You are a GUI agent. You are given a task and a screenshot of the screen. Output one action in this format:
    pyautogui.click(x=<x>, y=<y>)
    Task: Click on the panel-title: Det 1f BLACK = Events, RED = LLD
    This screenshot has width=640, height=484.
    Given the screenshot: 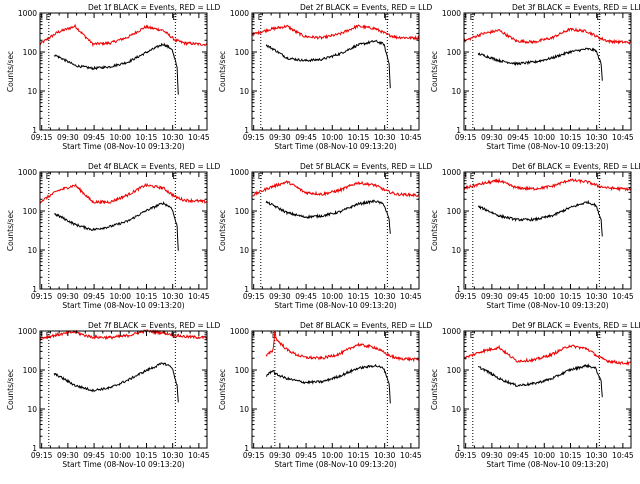 What is the action you would take?
    pyautogui.click(x=154, y=7)
    